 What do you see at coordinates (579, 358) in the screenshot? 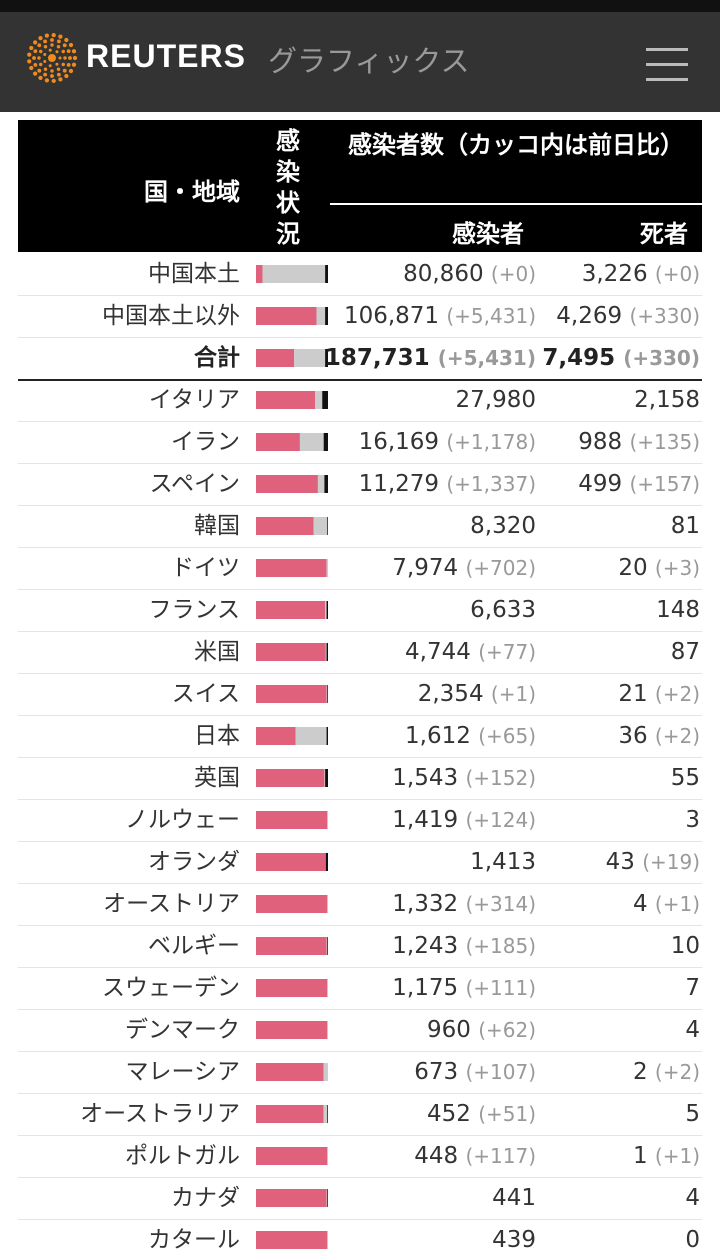
I see `deaths: 7,495` at bounding box center [579, 358].